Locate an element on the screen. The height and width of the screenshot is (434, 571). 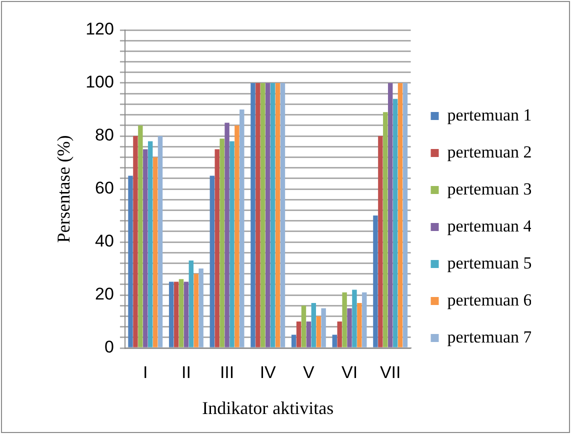
legend-label: pertemuan 3 is located at coordinates (489, 188).